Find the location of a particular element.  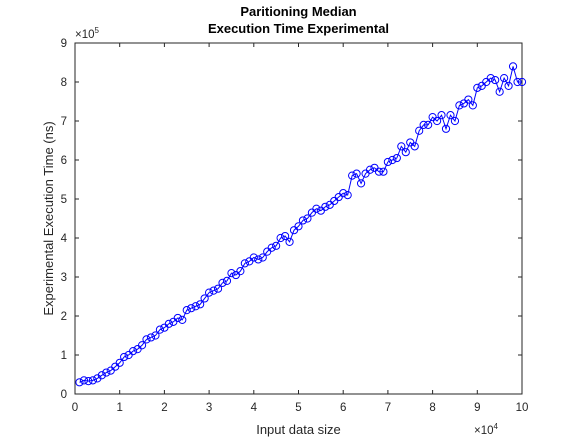

x-tick-label: 9 is located at coordinates (477, 408).